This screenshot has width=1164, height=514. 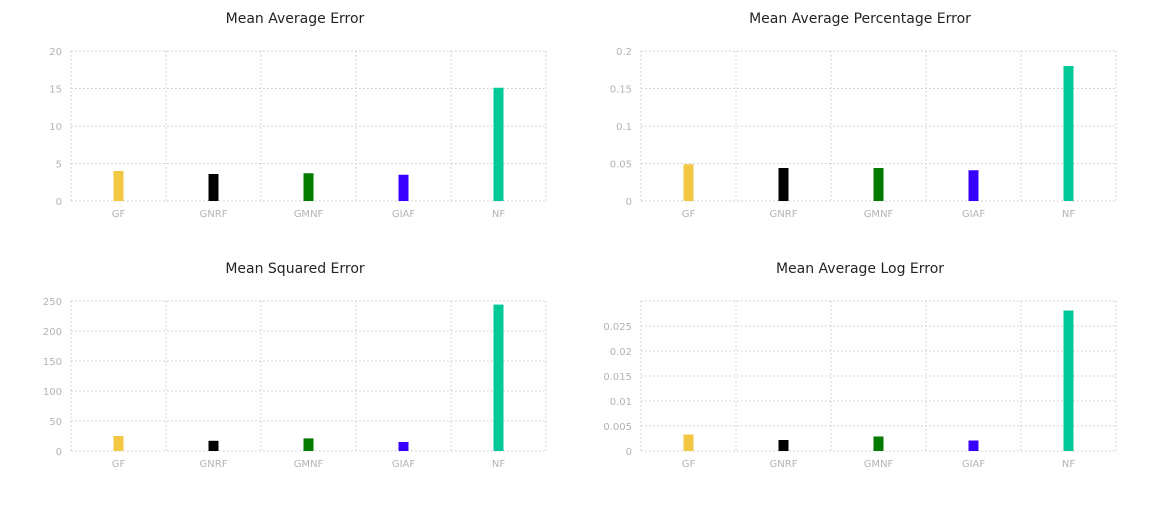 I want to click on chart-svg: 0 0.005 0.01 0.015 0.02 0.025 GF GNRF GMNF GIAF NF, so click(x=860, y=385).